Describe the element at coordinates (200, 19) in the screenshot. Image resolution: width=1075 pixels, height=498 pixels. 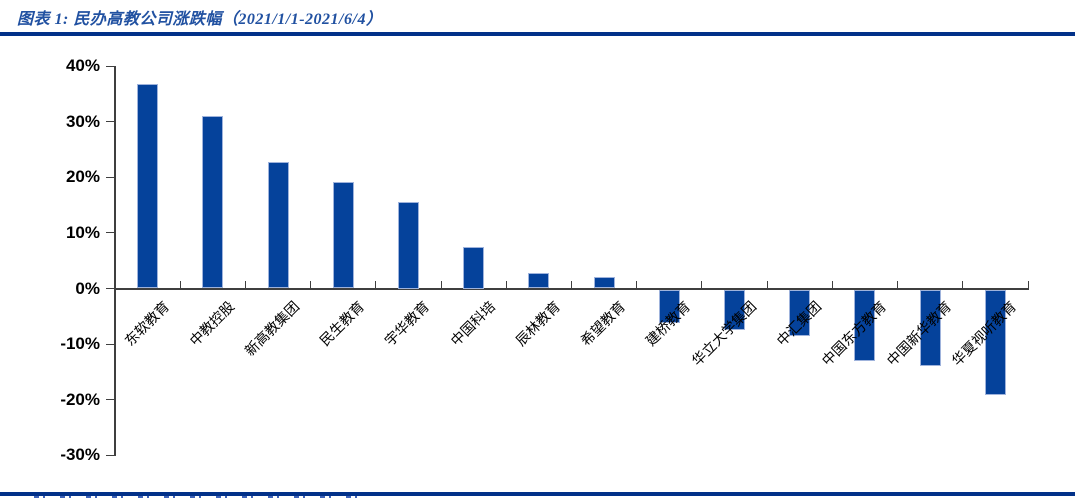
I see `figure-title: 图表 1: 民办高教公司涨跌幅（2021/1/1-2021/6/4）` at that location.